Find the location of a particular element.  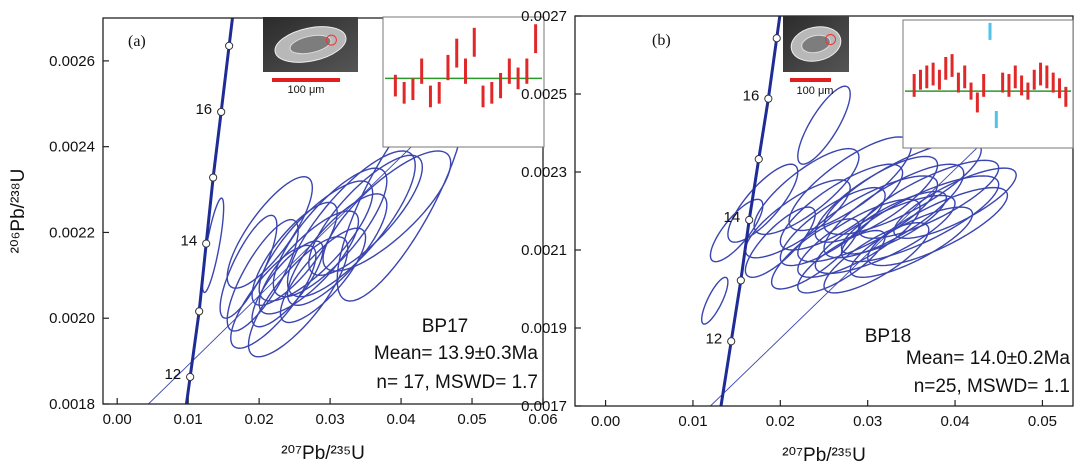

annotation: BP18 is located at coordinates (888, 336).